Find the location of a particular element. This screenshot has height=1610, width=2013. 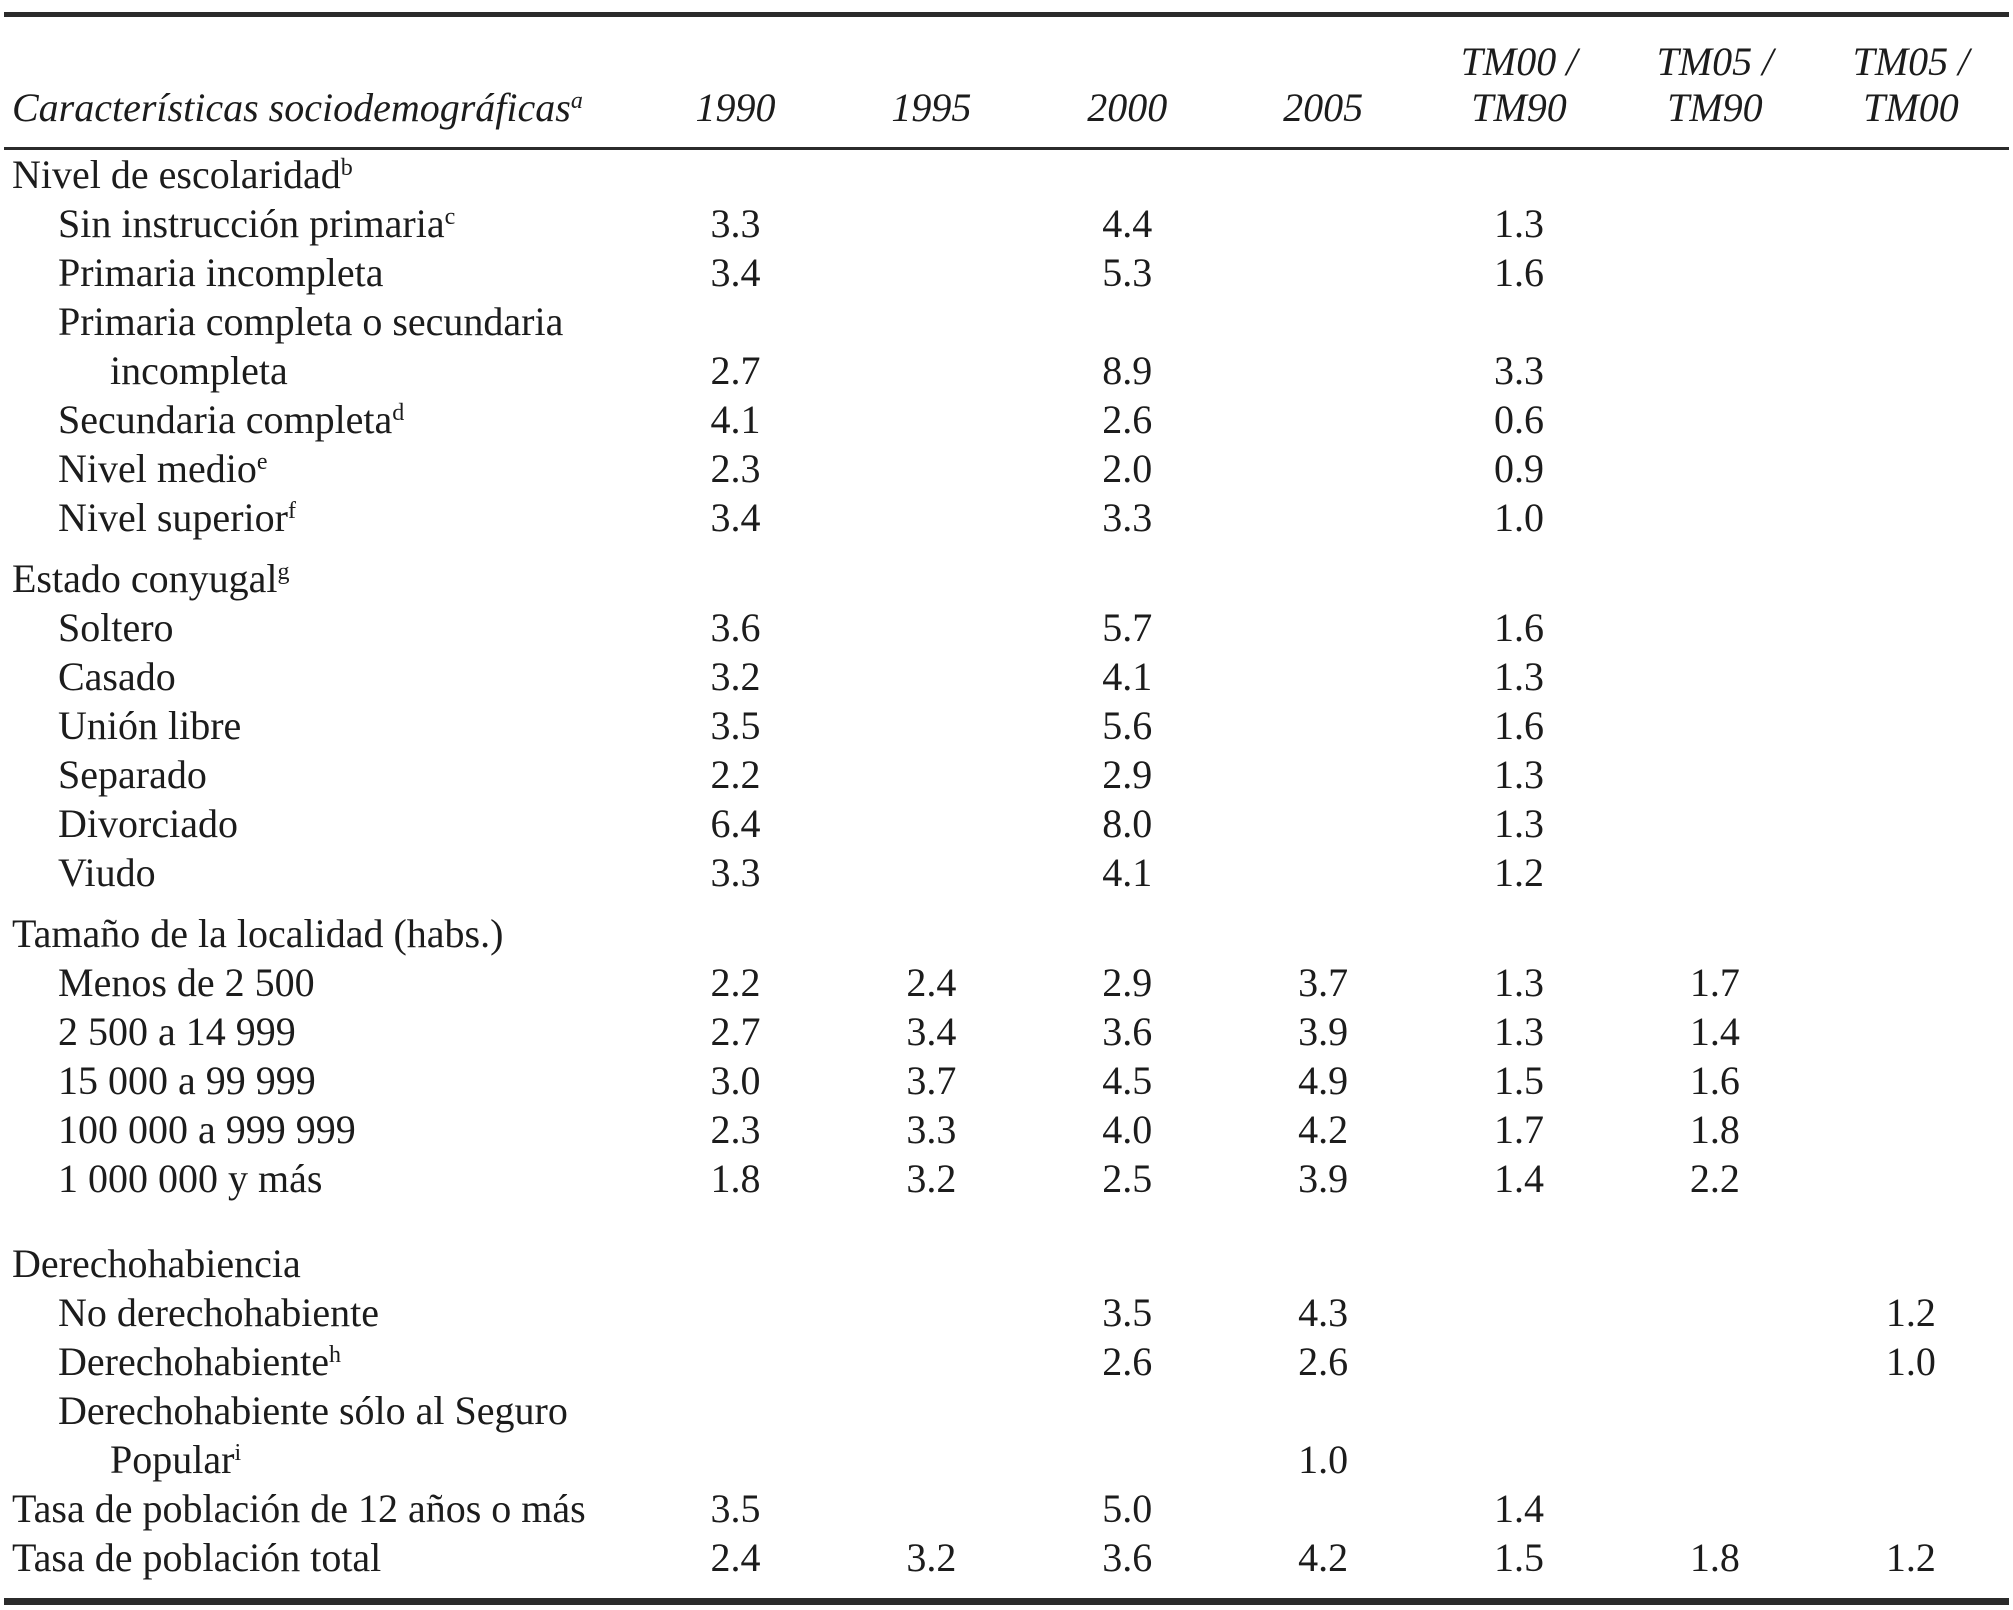

column-header-tm05-tm00: TM05 /TM00 is located at coordinates (1910, 82).